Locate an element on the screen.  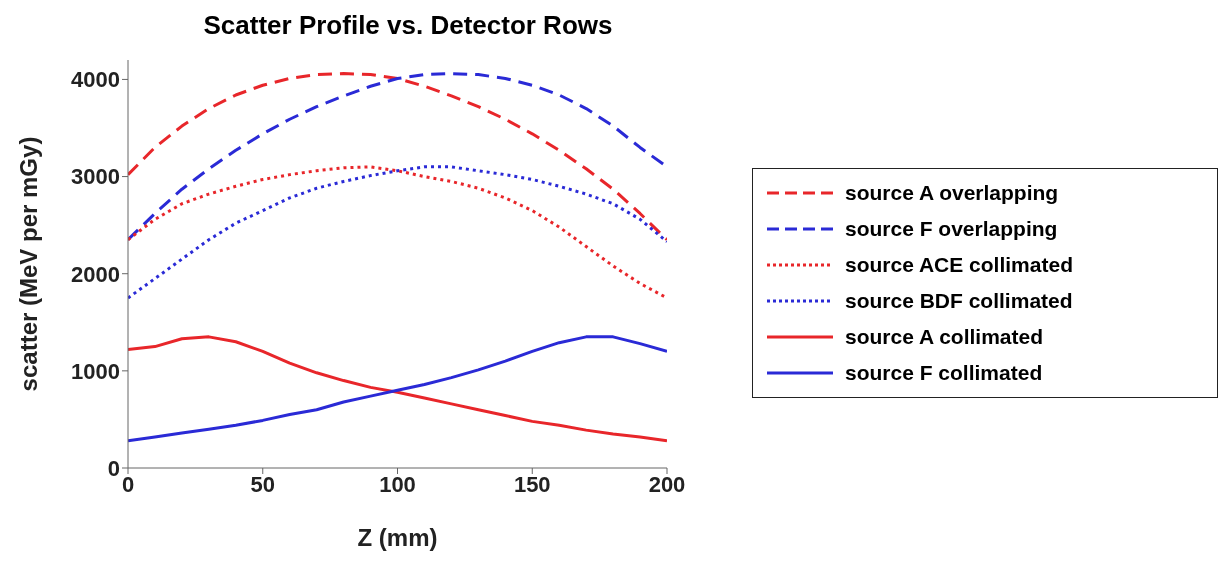
y-tick-label: 1000 is located at coordinates (95, 371).